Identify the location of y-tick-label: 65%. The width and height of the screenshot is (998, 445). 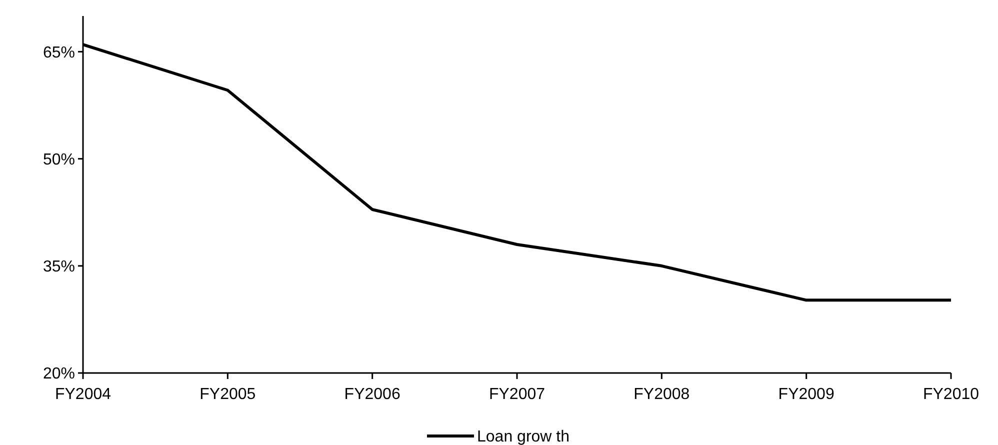
(58, 53).